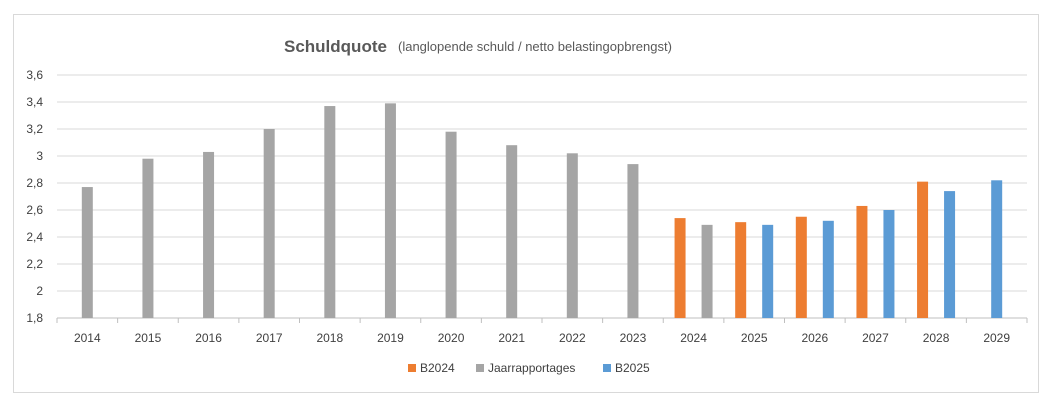 This screenshot has height=401, width=1054. What do you see at coordinates (633, 338) in the screenshot?
I see `x-tick-label: 2023` at bounding box center [633, 338].